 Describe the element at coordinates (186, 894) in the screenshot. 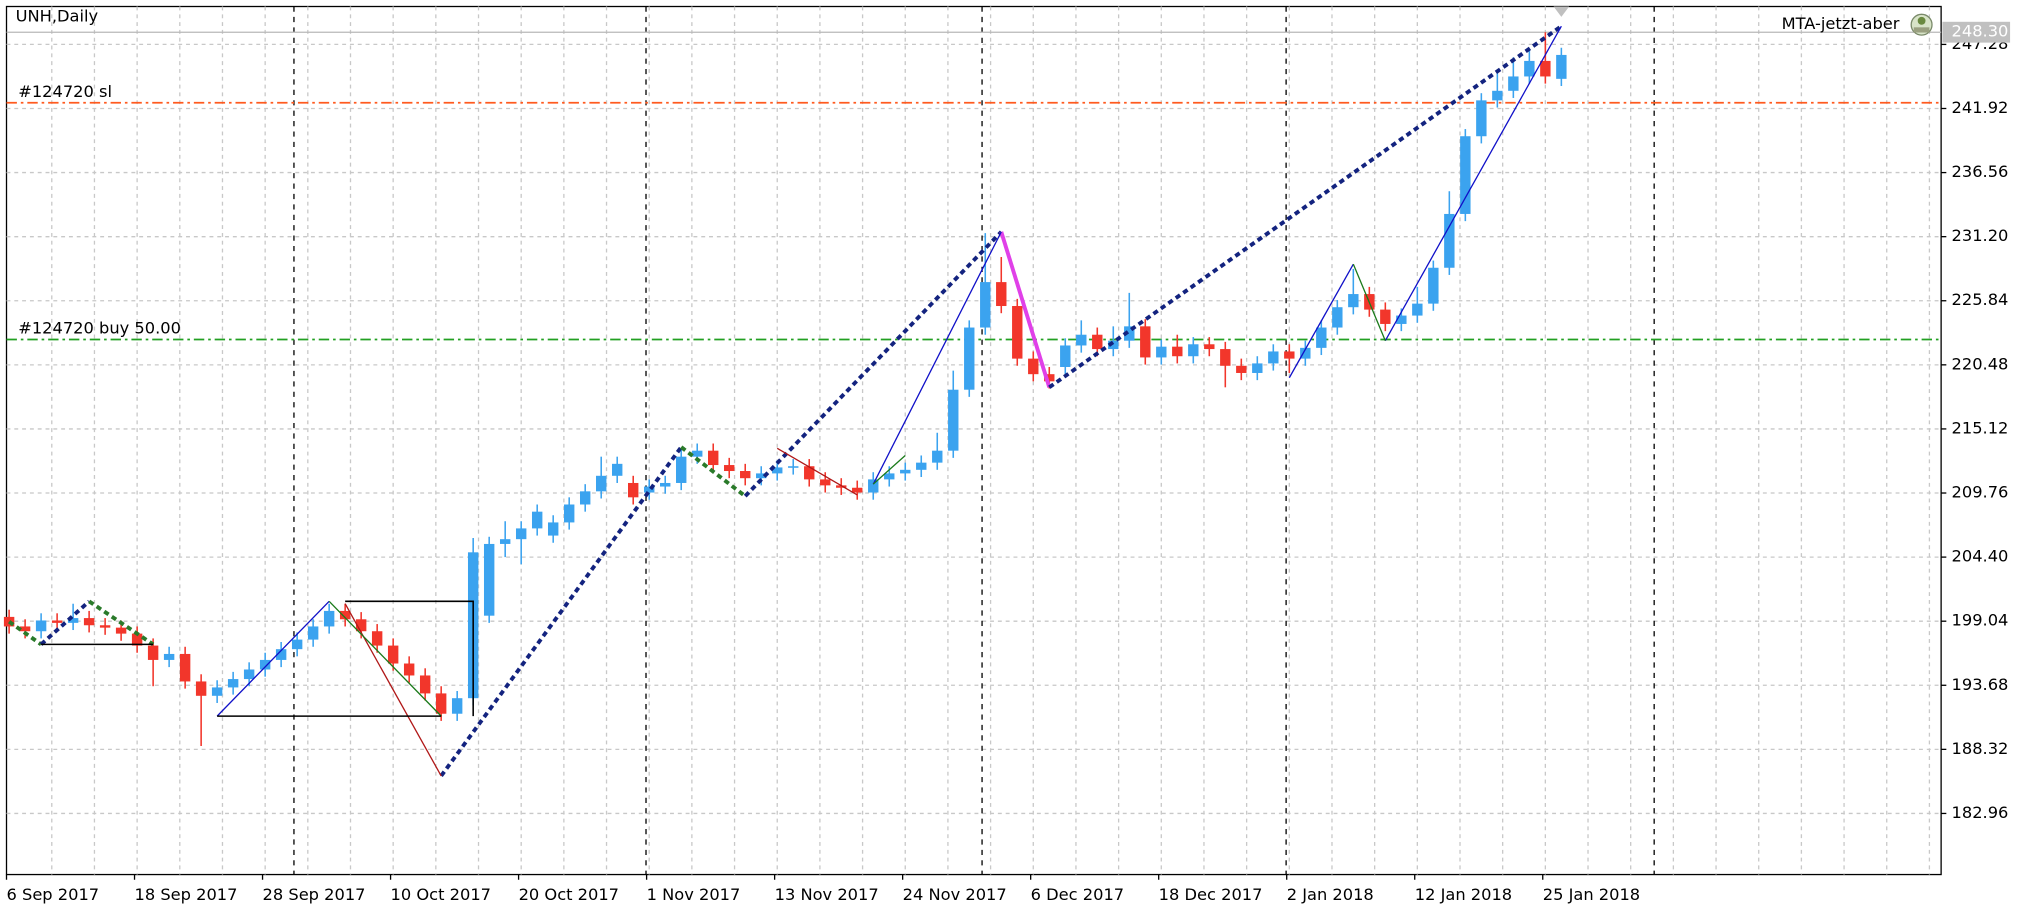

I see `x-tick-label: 18 Sep 2017` at that location.